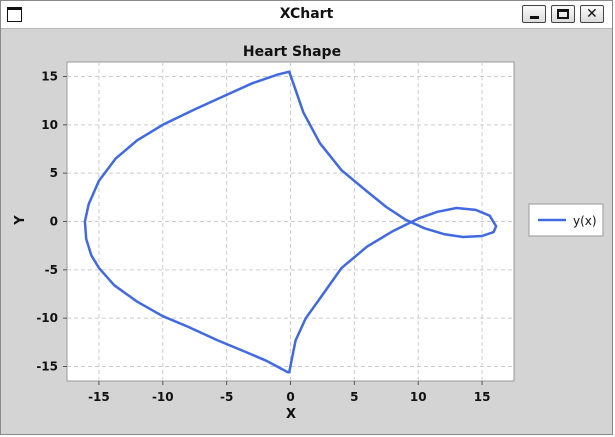 The width and height of the screenshot is (615, 437). What do you see at coordinates (418, 397) in the screenshot?
I see `x-tick-label: 10` at bounding box center [418, 397].